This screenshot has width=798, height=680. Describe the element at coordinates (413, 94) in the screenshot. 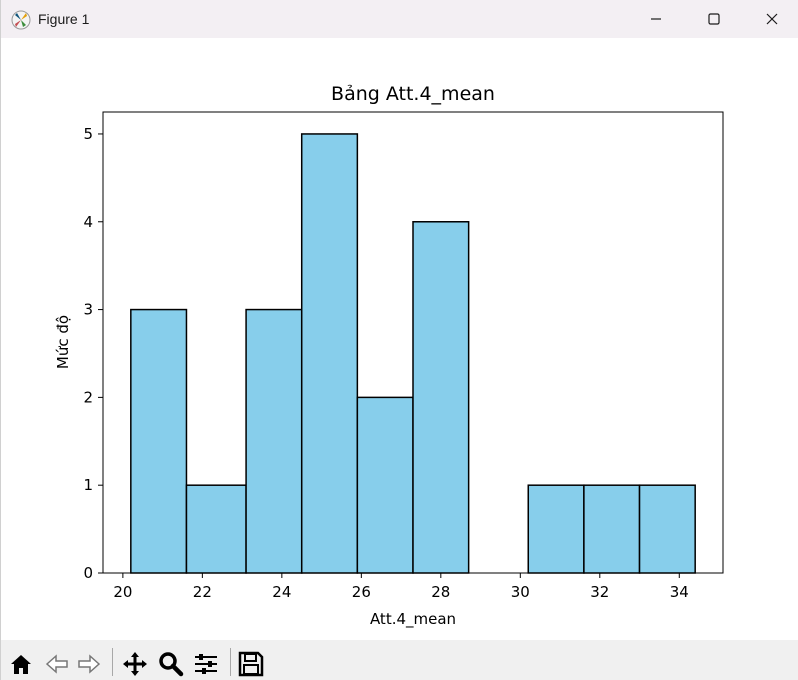

I see `chart-title: Bảng Att.4_mean` at that location.